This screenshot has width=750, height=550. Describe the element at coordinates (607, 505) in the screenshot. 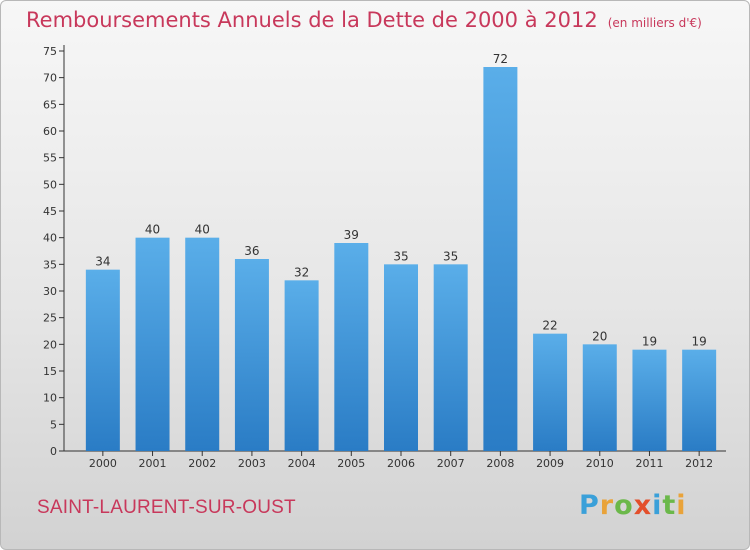

I see `logo-letter: r` at that location.